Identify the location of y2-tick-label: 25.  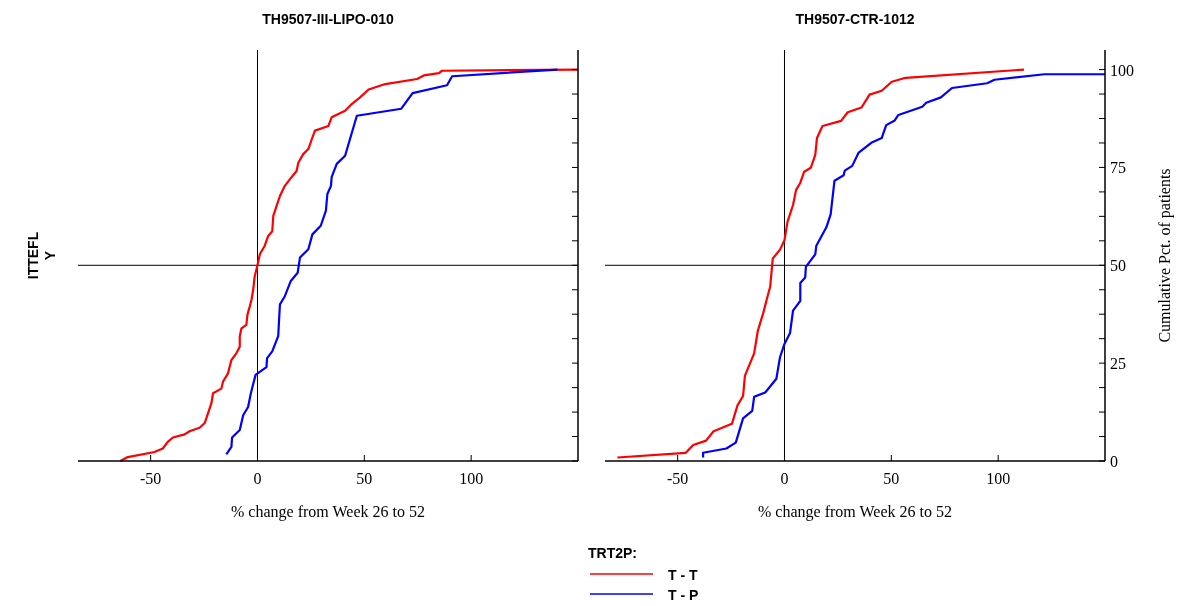
(1118, 364).